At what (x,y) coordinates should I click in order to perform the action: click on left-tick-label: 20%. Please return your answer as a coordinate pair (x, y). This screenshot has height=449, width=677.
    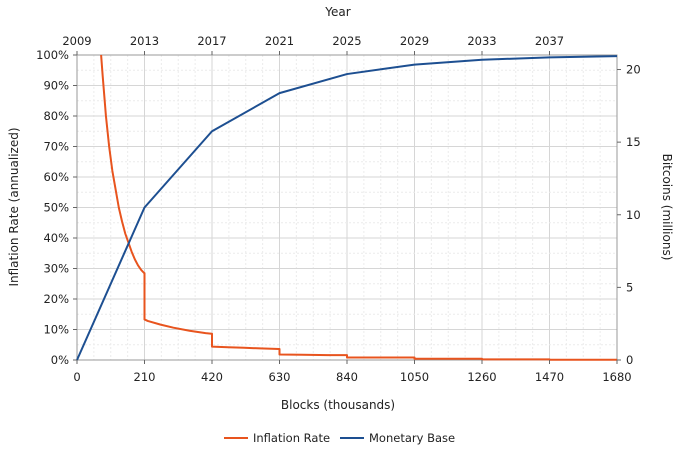
    Looking at the image, I should click on (56, 299).